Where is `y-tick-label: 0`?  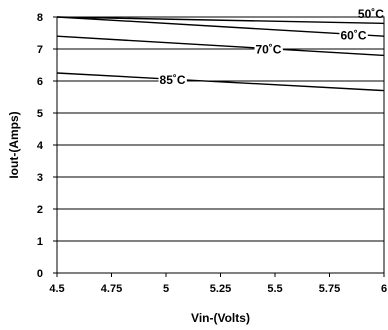 y-tick-label: 0 is located at coordinates (40, 274).